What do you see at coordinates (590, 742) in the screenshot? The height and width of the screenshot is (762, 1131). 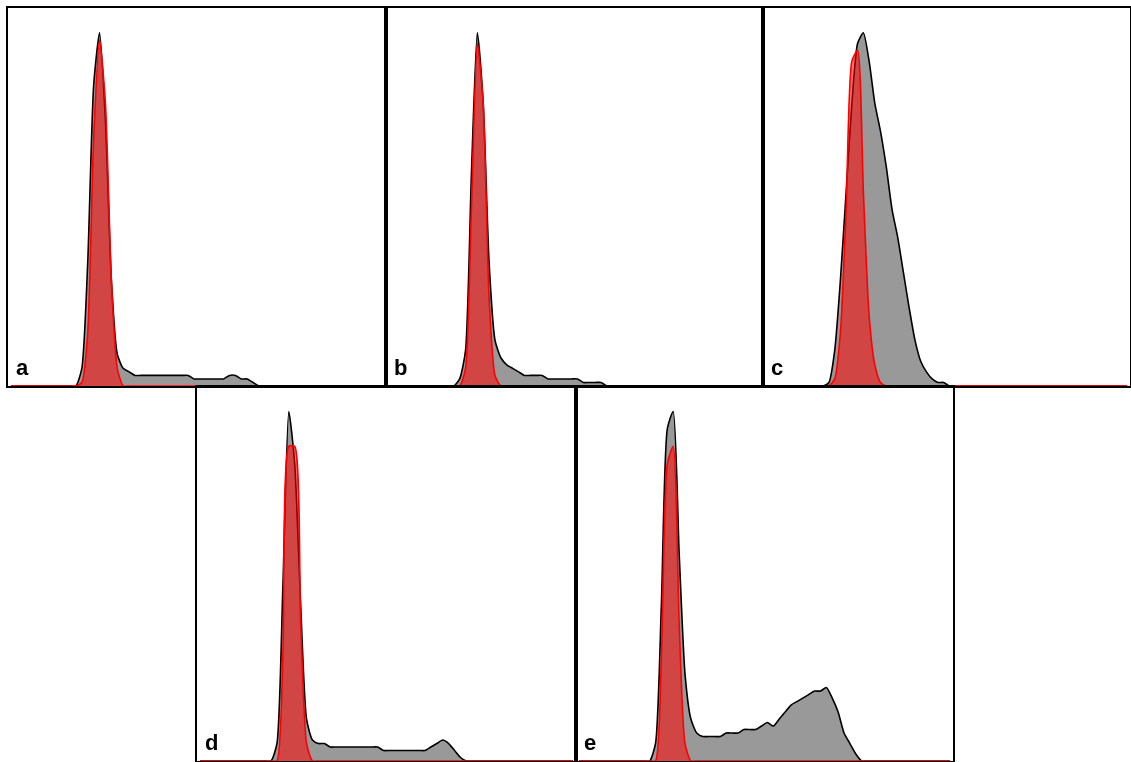 I see `annotation: e` at bounding box center [590, 742].